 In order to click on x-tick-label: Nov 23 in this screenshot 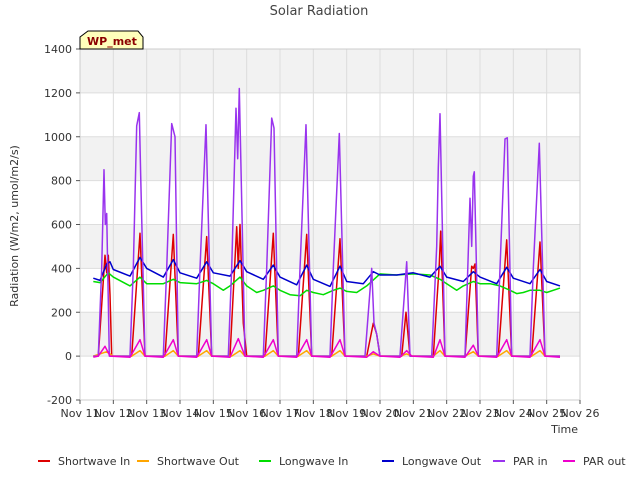, I will do `click(480, 413)`.